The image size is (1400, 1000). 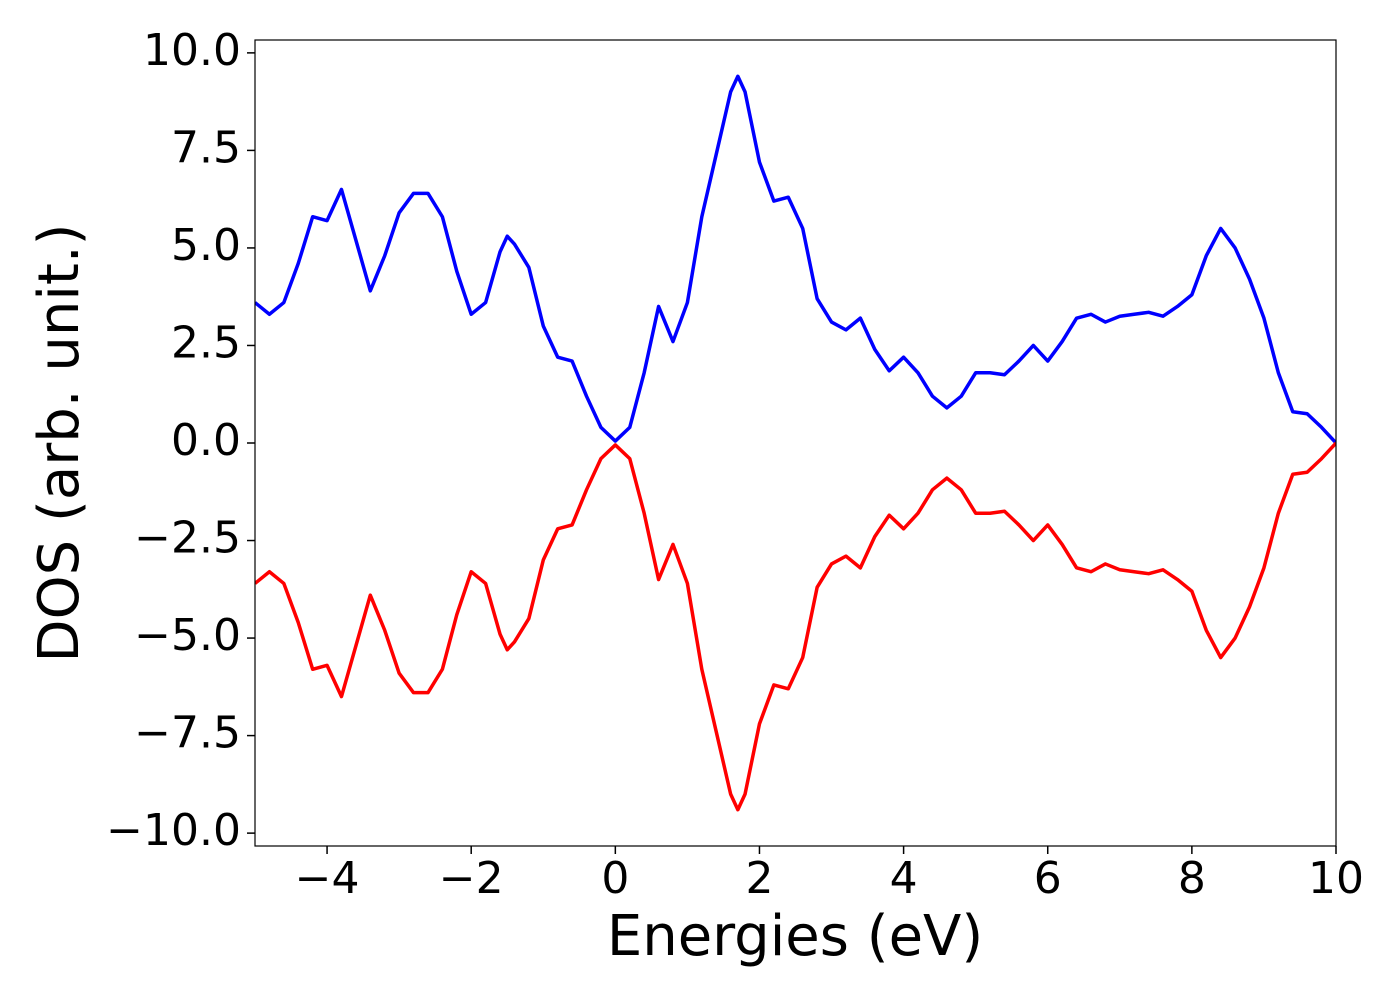 What do you see at coordinates (759, 878) in the screenshot?
I see `x-tick-label: 2` at bounding box center [759, 878].